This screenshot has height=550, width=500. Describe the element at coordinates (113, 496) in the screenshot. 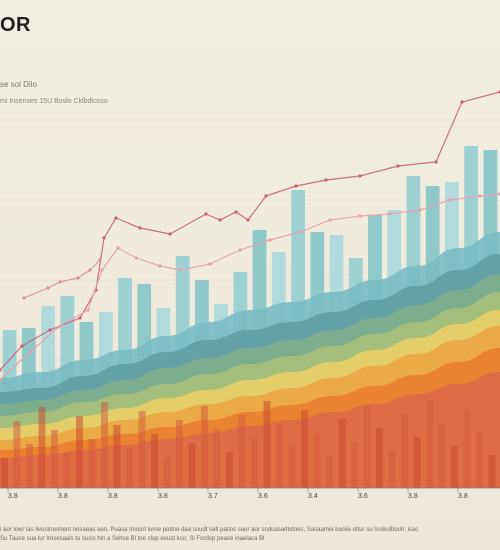

I see `x-tick-label-2: 3.8` at that location.